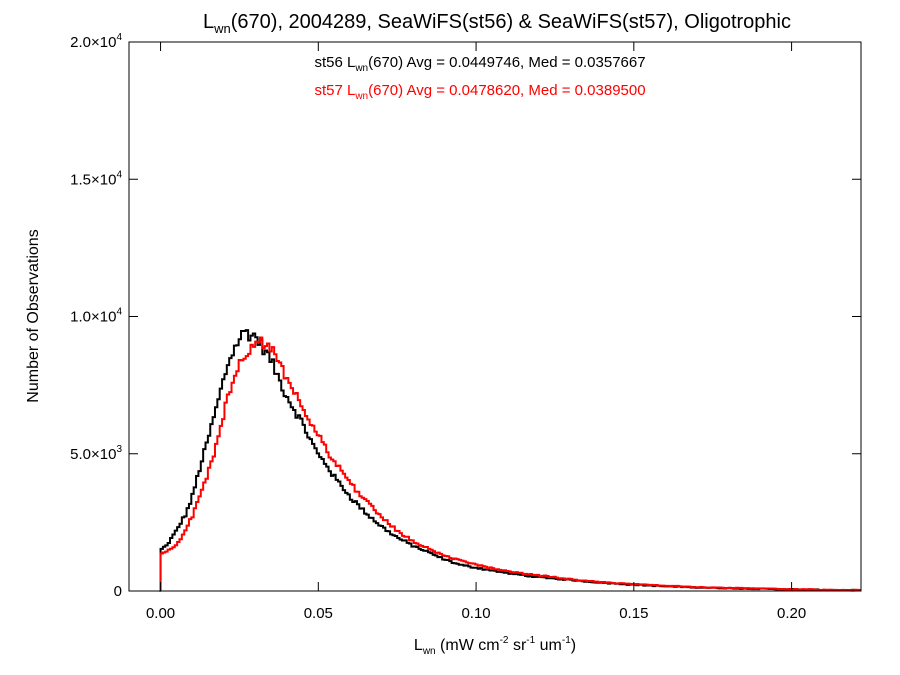  Describe the element at coordinates (573, 645) in the screenshot. I see `x-axis-label-part4: )` at that location.